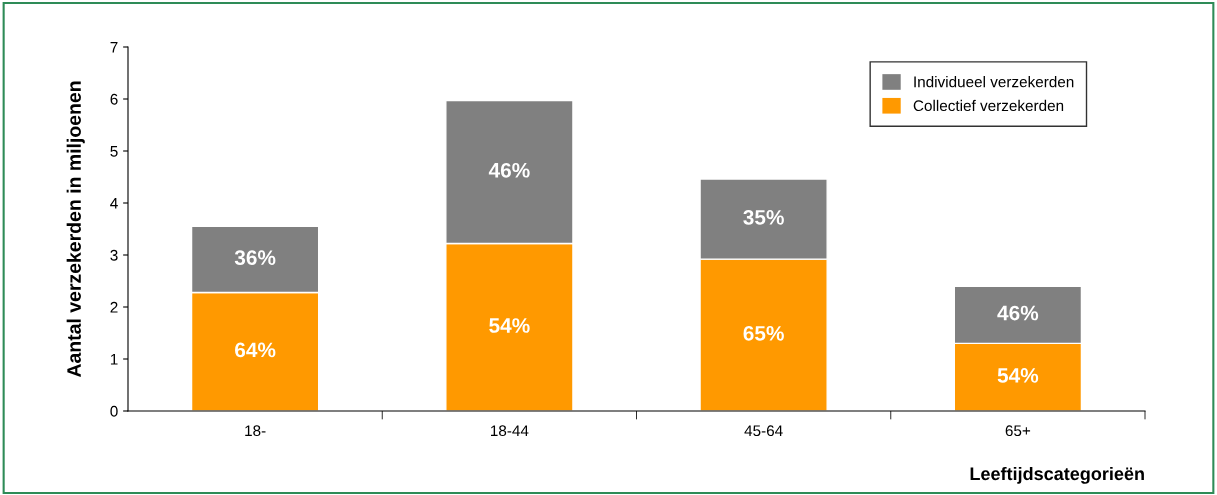 The height and width of the screenshot is (495, 1217). I want to click on legend-label: Individueel verzekerden, so click(994, 82).